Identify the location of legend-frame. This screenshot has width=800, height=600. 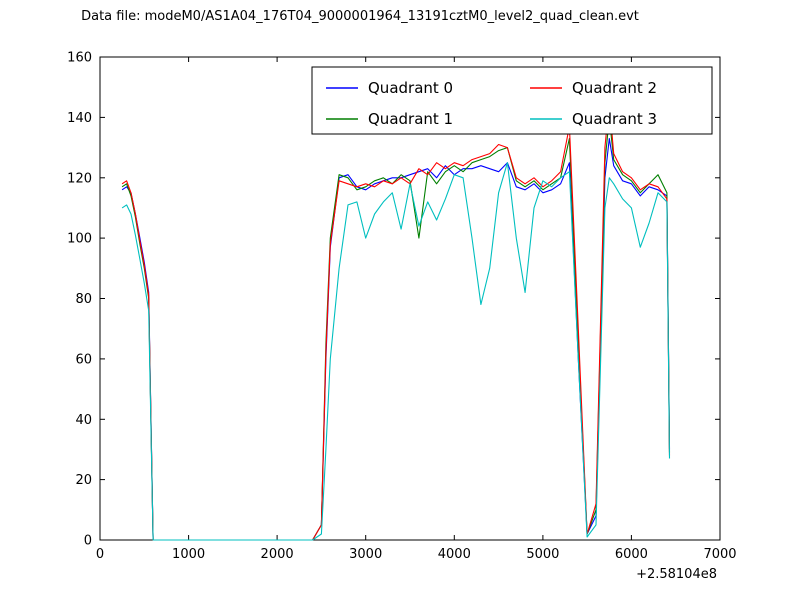
(512, 100).